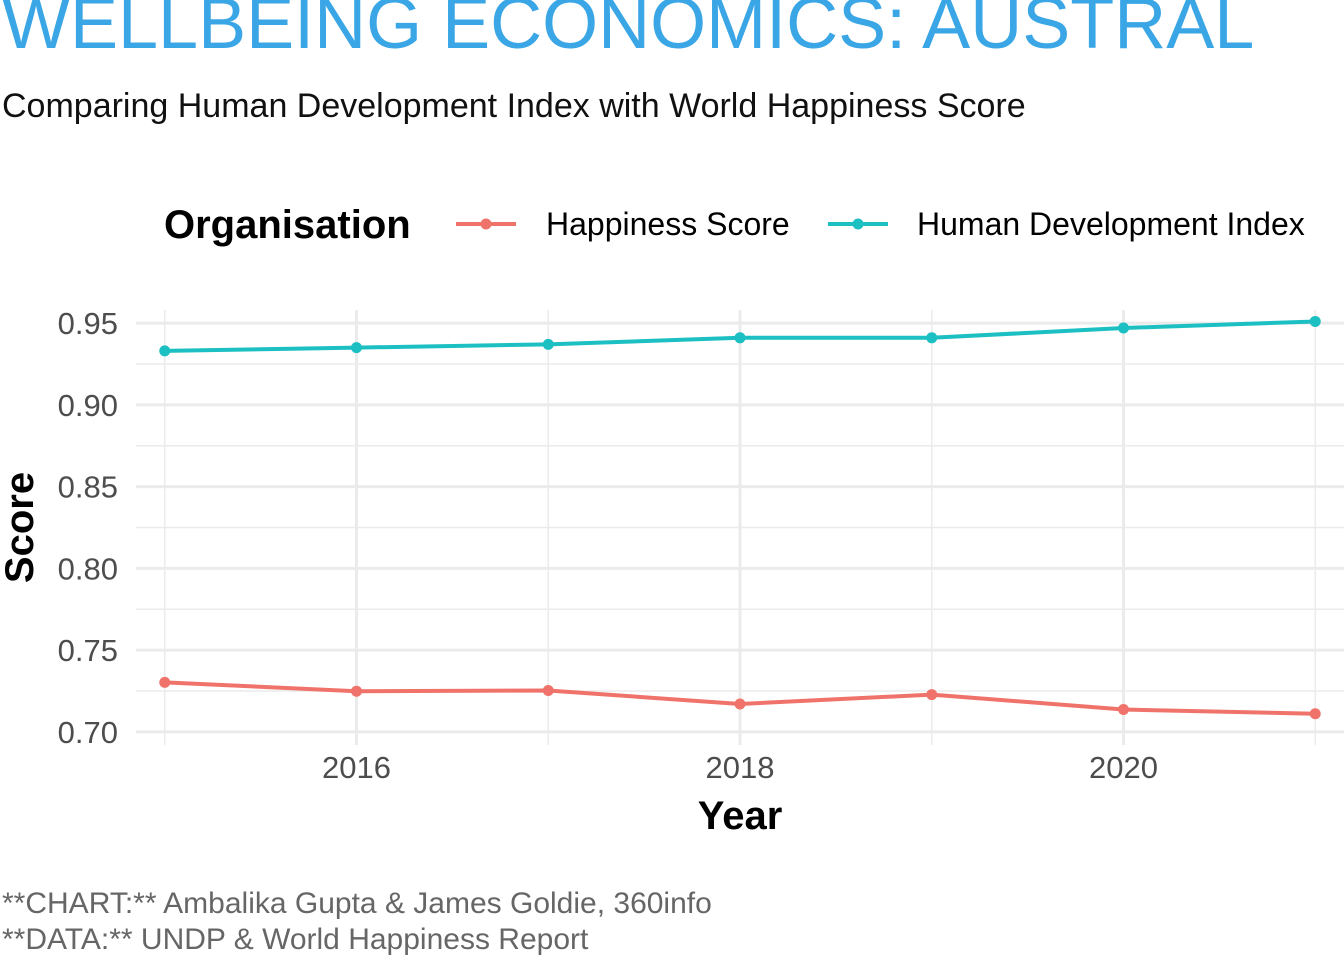  What do you see at coordinates (88, 405) in the screenshot?
I see `y-tick-label: 0.90` at bounding box center [88, 405].